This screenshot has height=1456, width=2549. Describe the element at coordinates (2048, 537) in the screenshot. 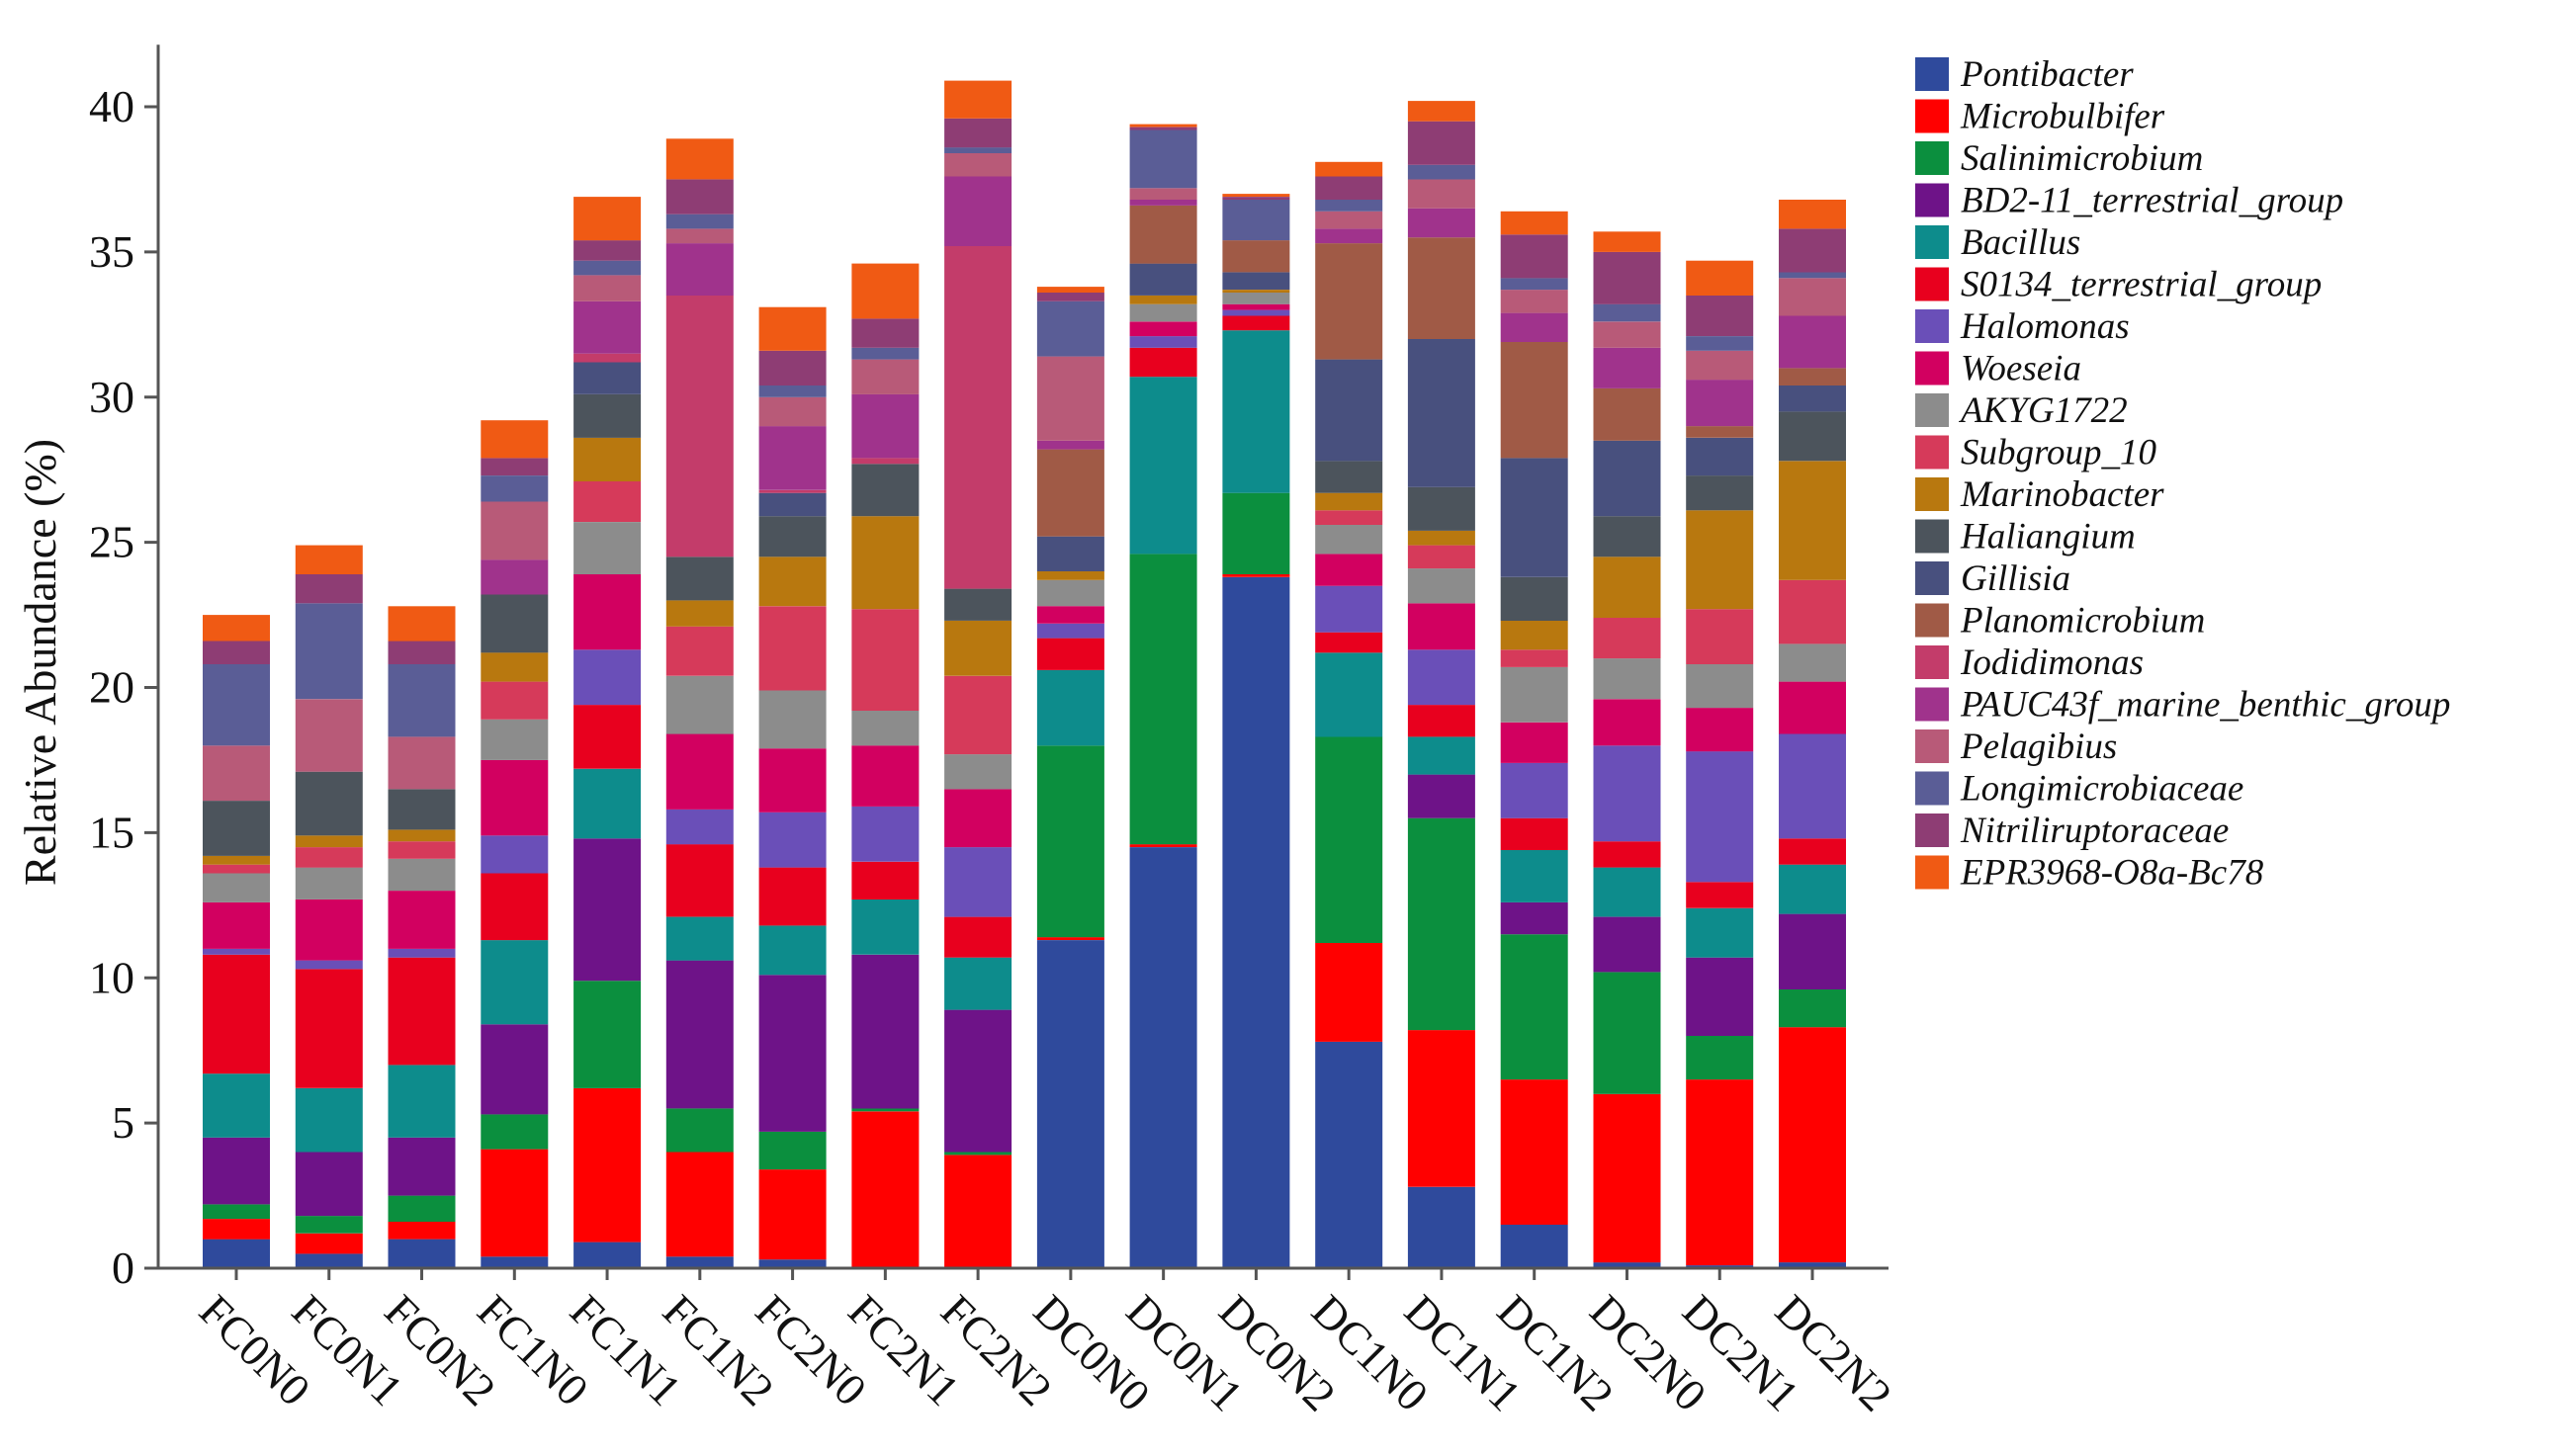

I see `legend-label: Haliangium` at that location.